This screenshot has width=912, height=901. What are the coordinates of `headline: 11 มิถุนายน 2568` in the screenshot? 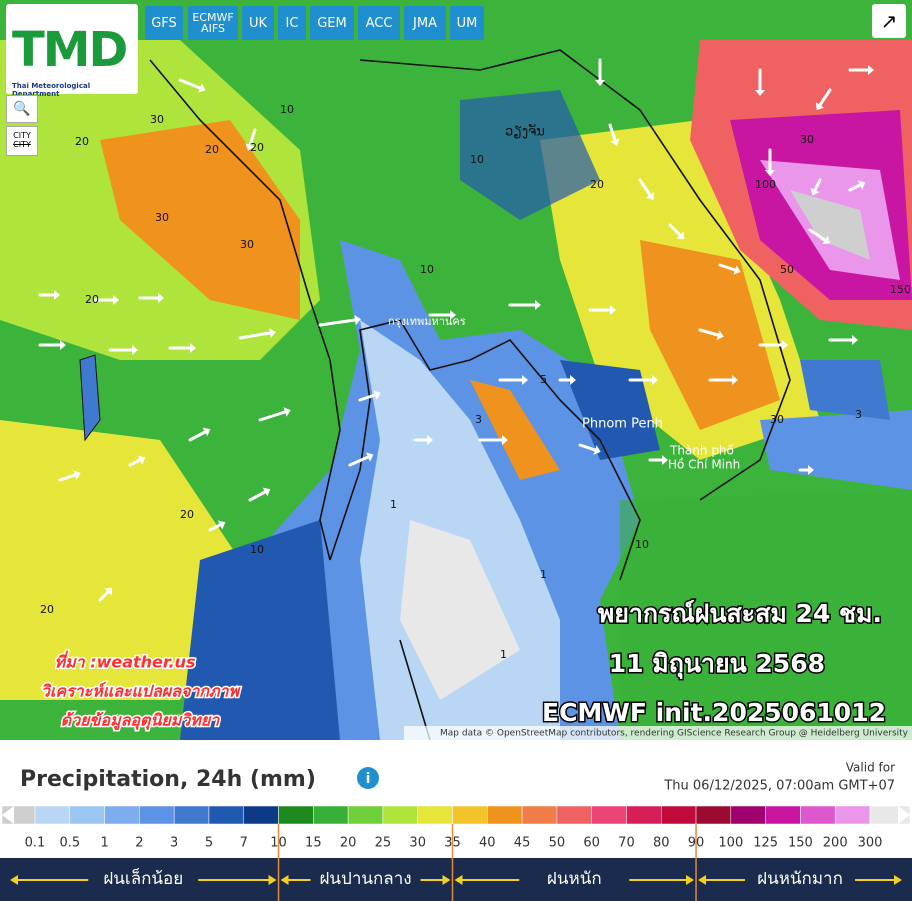 It's located at (717, 664).